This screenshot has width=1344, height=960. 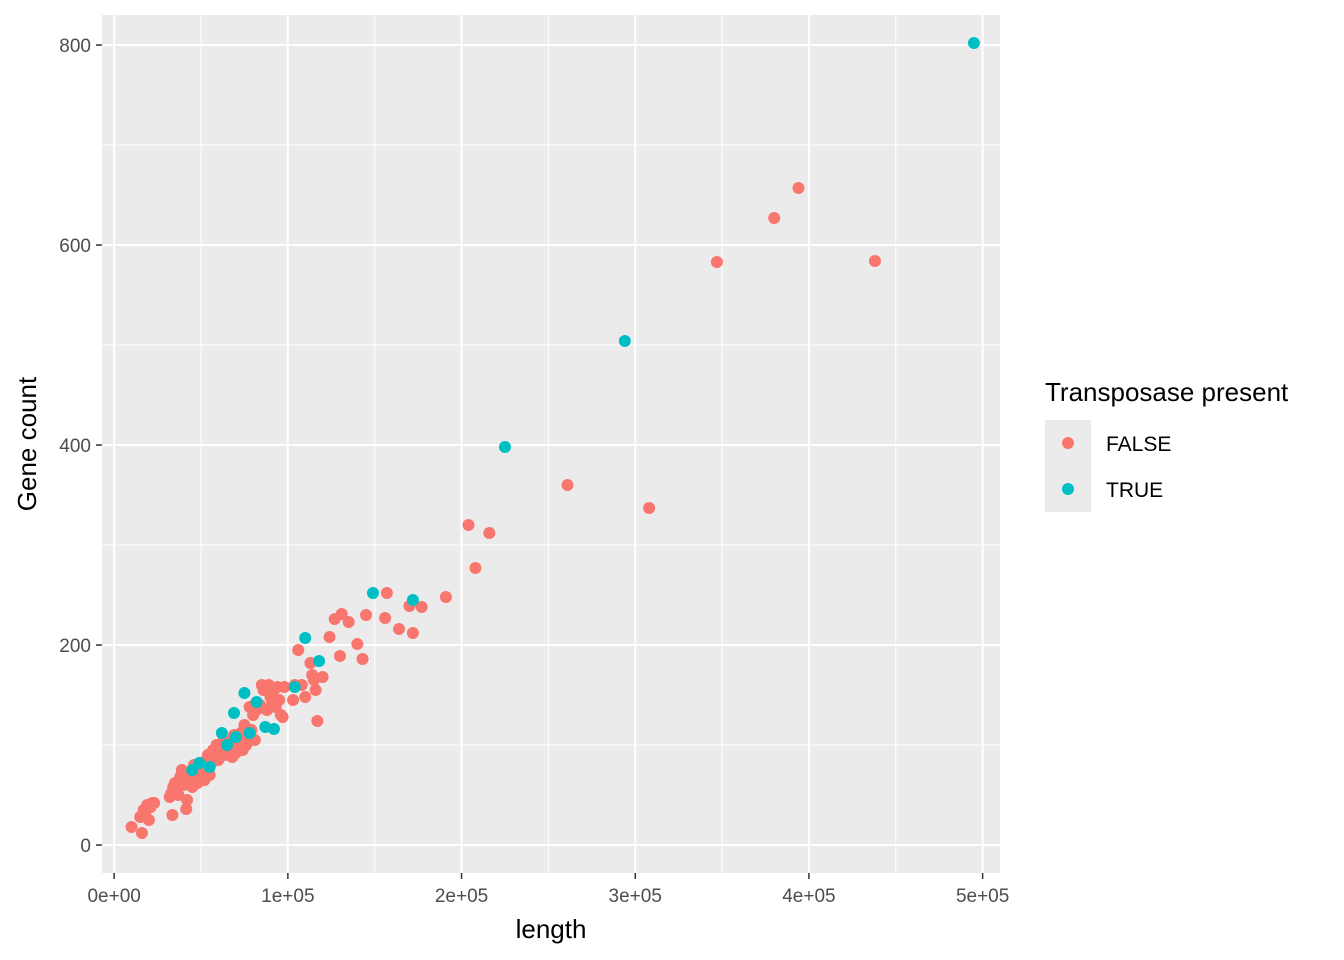 I want to click on x-tick-label: 4e+05, so click(x=808, y=896).